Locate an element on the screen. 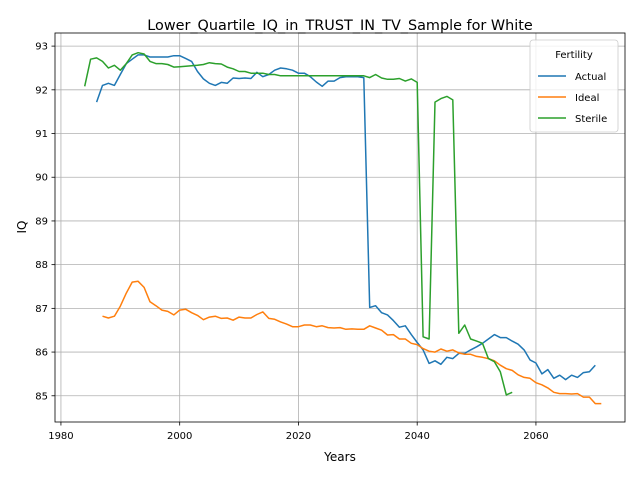  y-tick-label: 93 is located at coordinates (41, 47).